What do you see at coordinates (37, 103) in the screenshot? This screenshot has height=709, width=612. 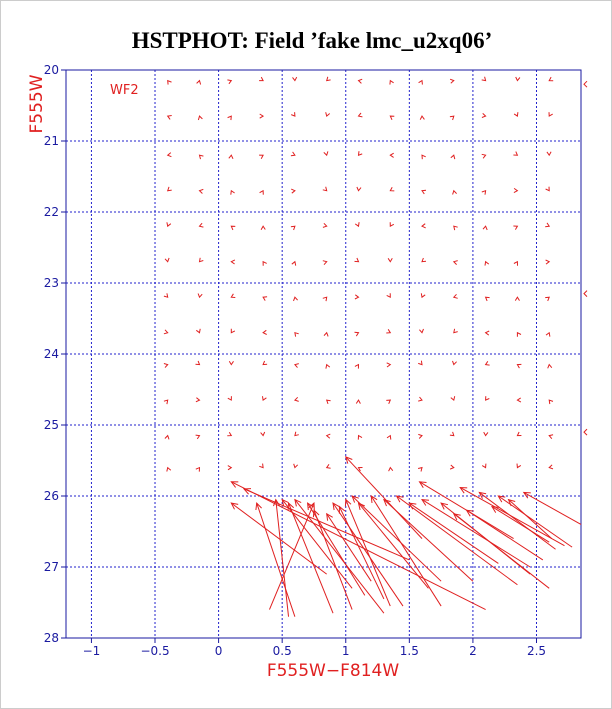 I see `y-axis-label: F555W` at bounding box center [37, 103].